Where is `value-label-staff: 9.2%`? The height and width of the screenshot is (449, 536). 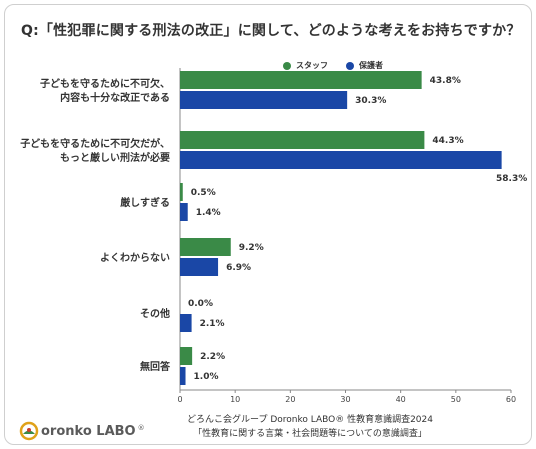 value-label-staff: 9.2% is located at coordinates (251, 248).